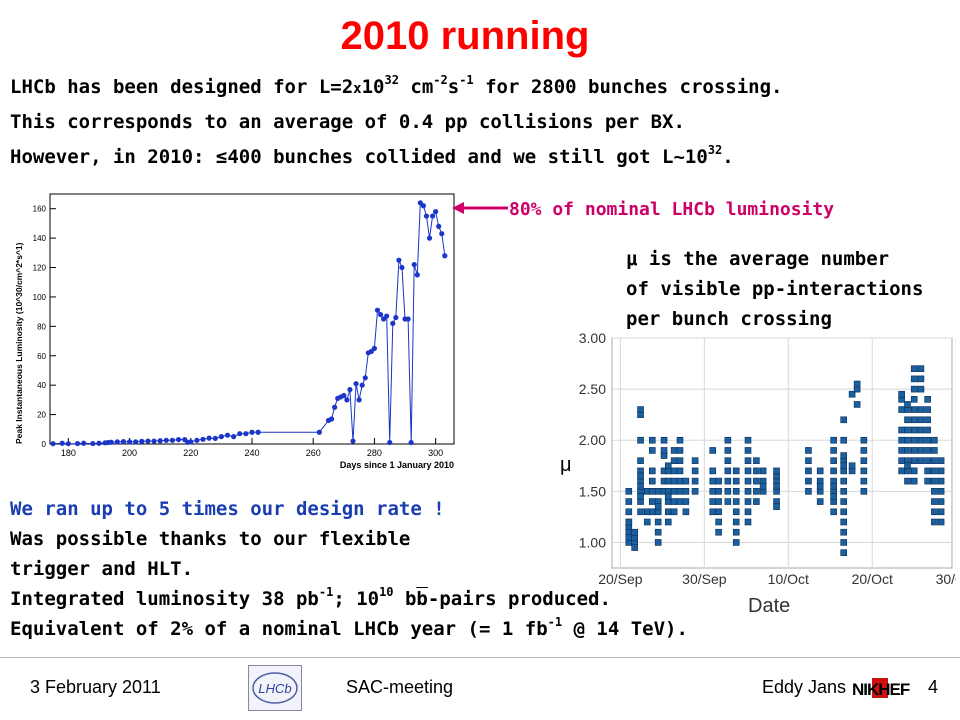 The image size is (960, 720). I want to click on mu-y-tick-label: 1.50, so click(592, 491).